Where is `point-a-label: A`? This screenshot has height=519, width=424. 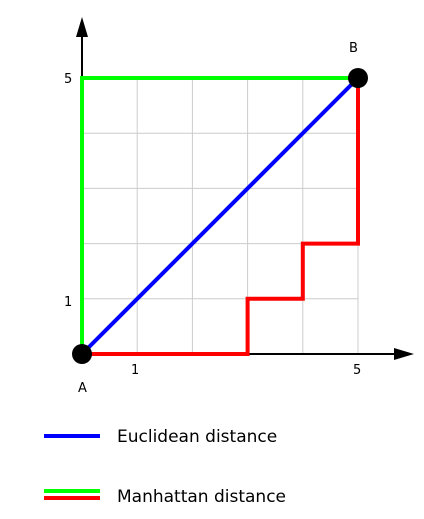 point-a-label: A is located at coordinates (82, 388).